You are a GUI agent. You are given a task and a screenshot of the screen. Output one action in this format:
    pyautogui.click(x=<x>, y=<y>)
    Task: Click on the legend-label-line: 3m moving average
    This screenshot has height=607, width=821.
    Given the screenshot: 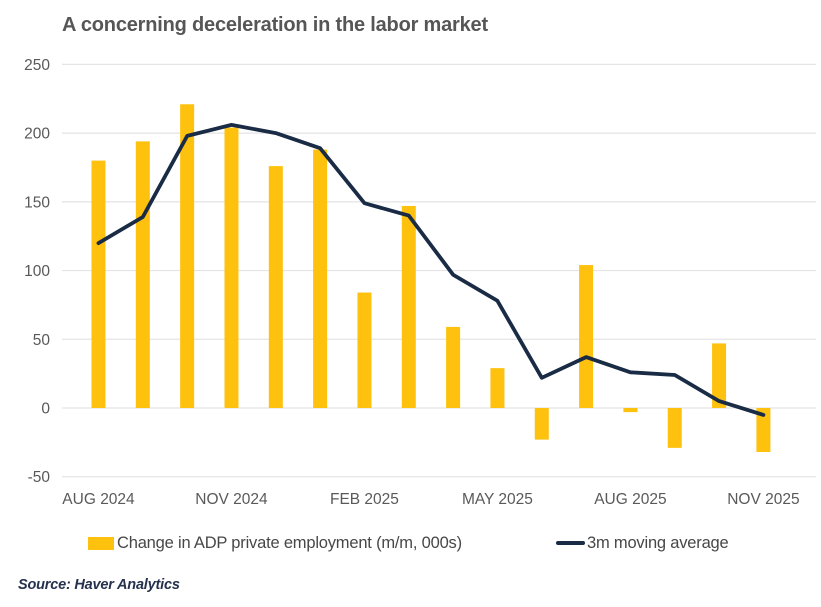 What is the action you would take?
    pyautogui.click(x=658, y=542)
    